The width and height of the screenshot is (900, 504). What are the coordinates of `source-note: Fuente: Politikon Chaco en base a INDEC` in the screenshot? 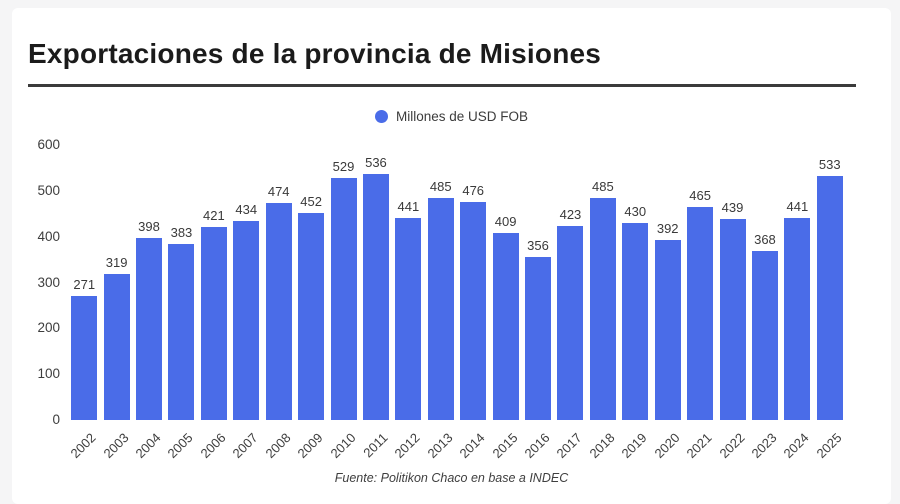 It's located at (451, 478).